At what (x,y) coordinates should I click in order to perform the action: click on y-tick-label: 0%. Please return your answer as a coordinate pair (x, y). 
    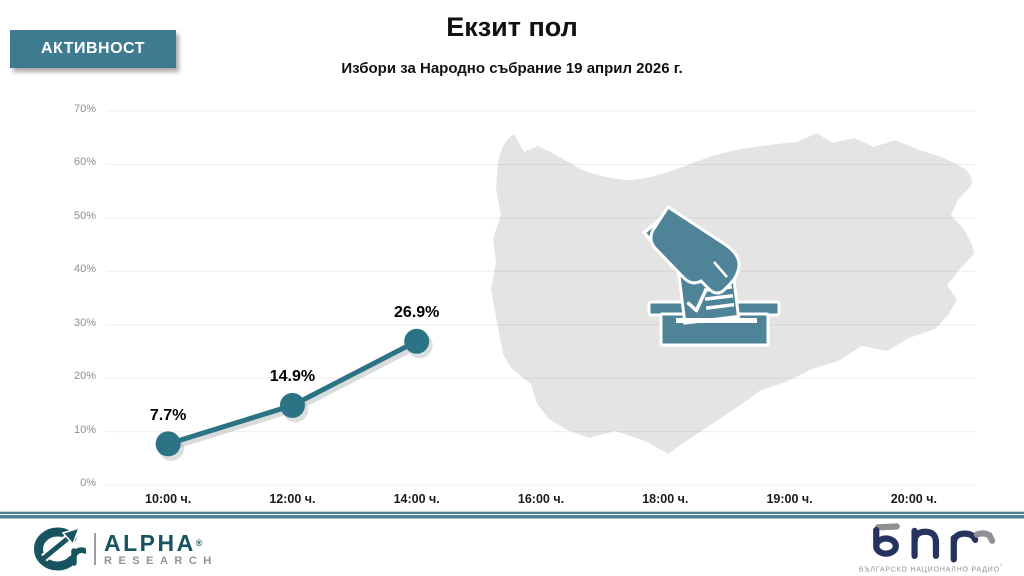
    Looking at the image, I should click on (88, 483).